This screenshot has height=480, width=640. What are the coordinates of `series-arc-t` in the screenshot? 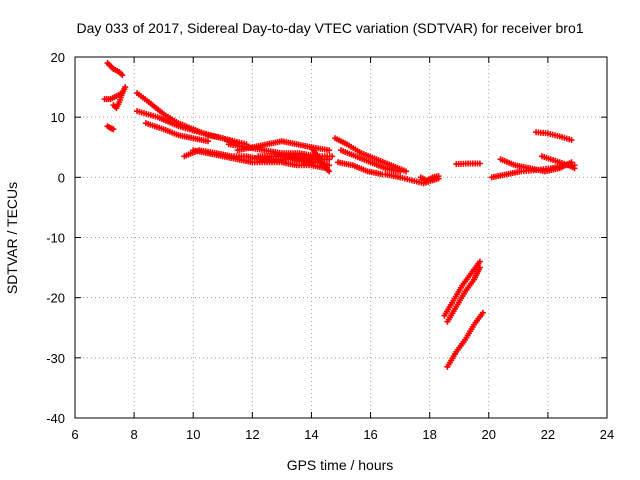 It's located at (462, 288).